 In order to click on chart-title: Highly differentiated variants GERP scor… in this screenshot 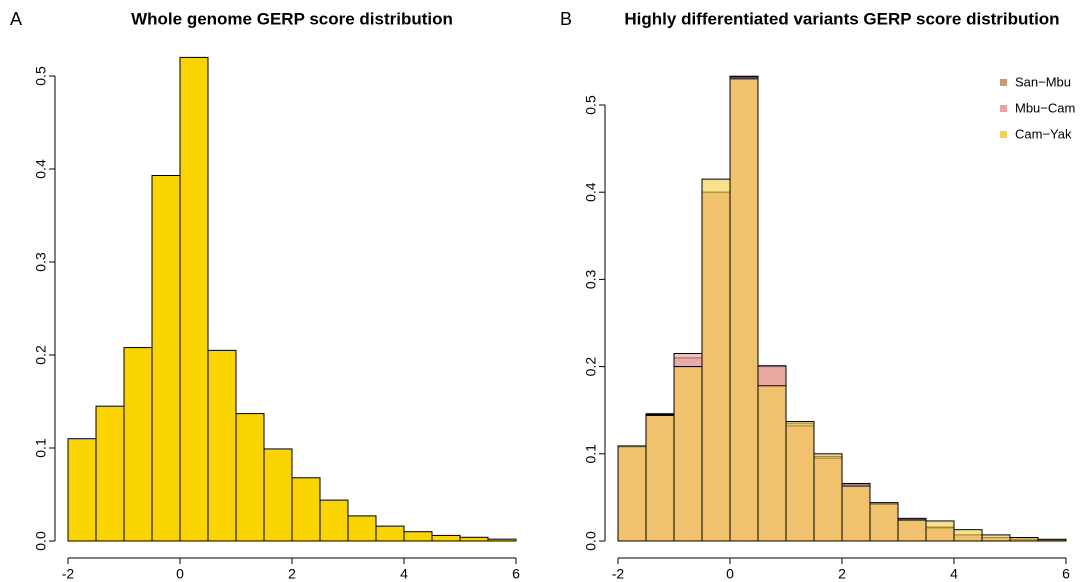, I will do `click(841, 18)`.